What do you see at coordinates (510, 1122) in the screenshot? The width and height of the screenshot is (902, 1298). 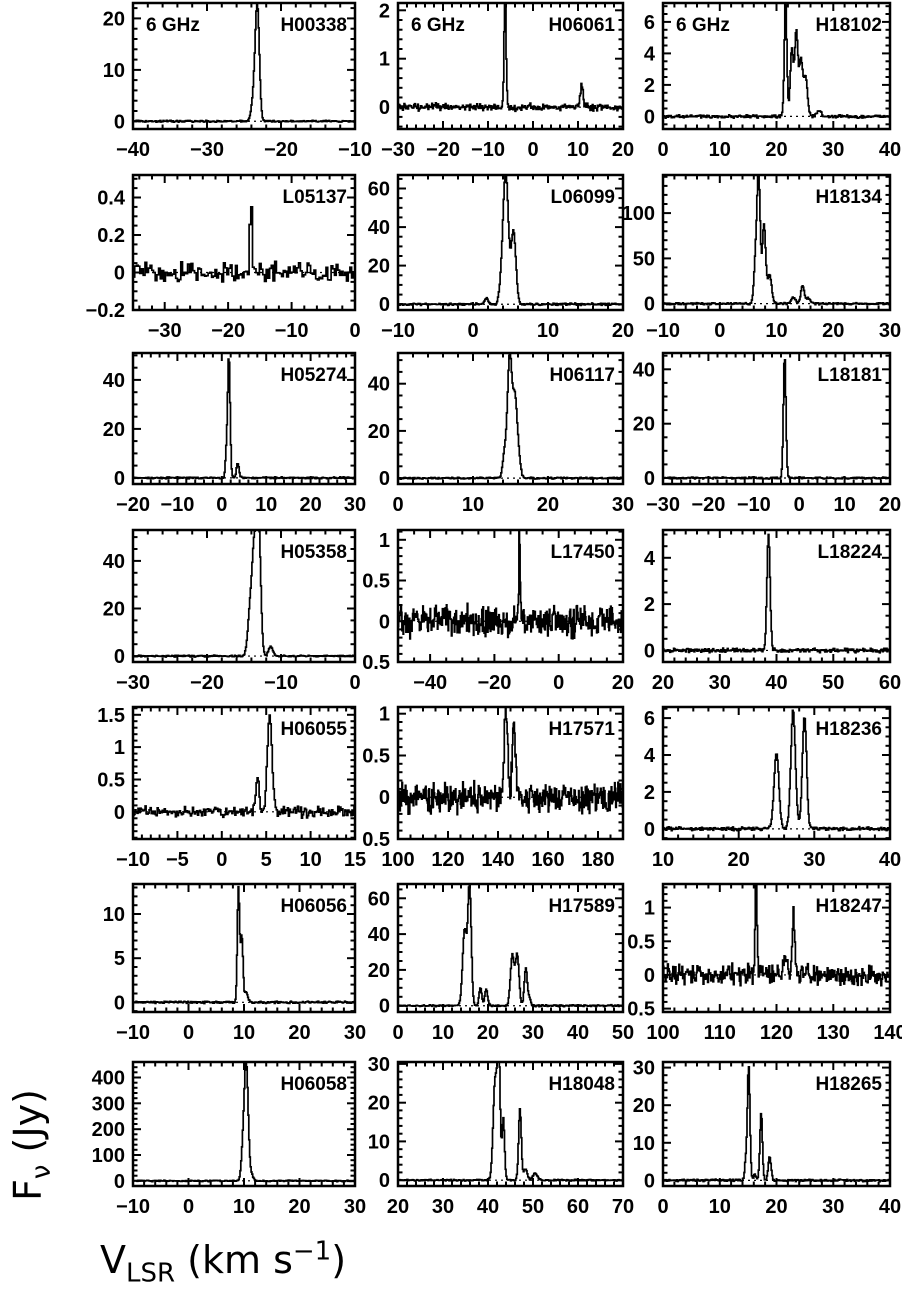 I see `spectrum-trace-H18048` at bounding box center [510, 1122].